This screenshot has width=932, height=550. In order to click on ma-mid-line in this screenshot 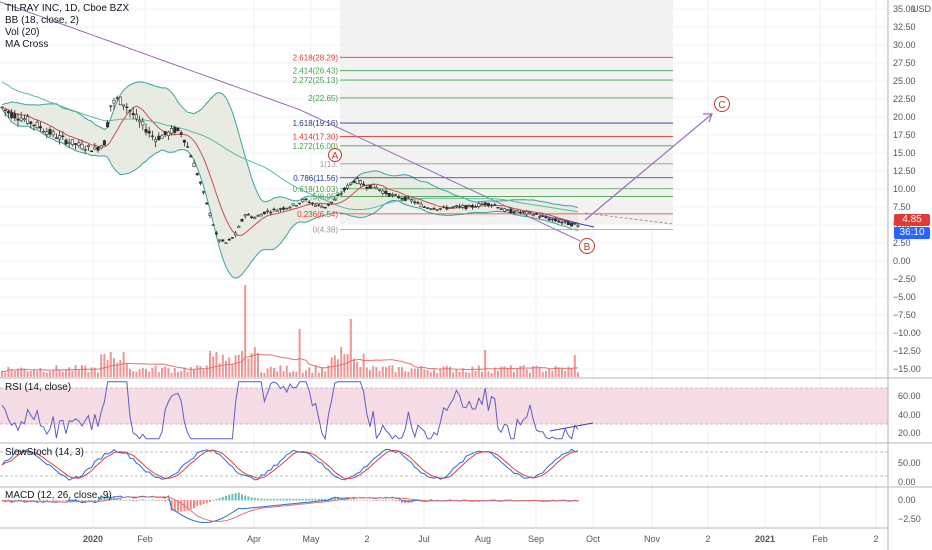, I will do `click(290, 147)`.